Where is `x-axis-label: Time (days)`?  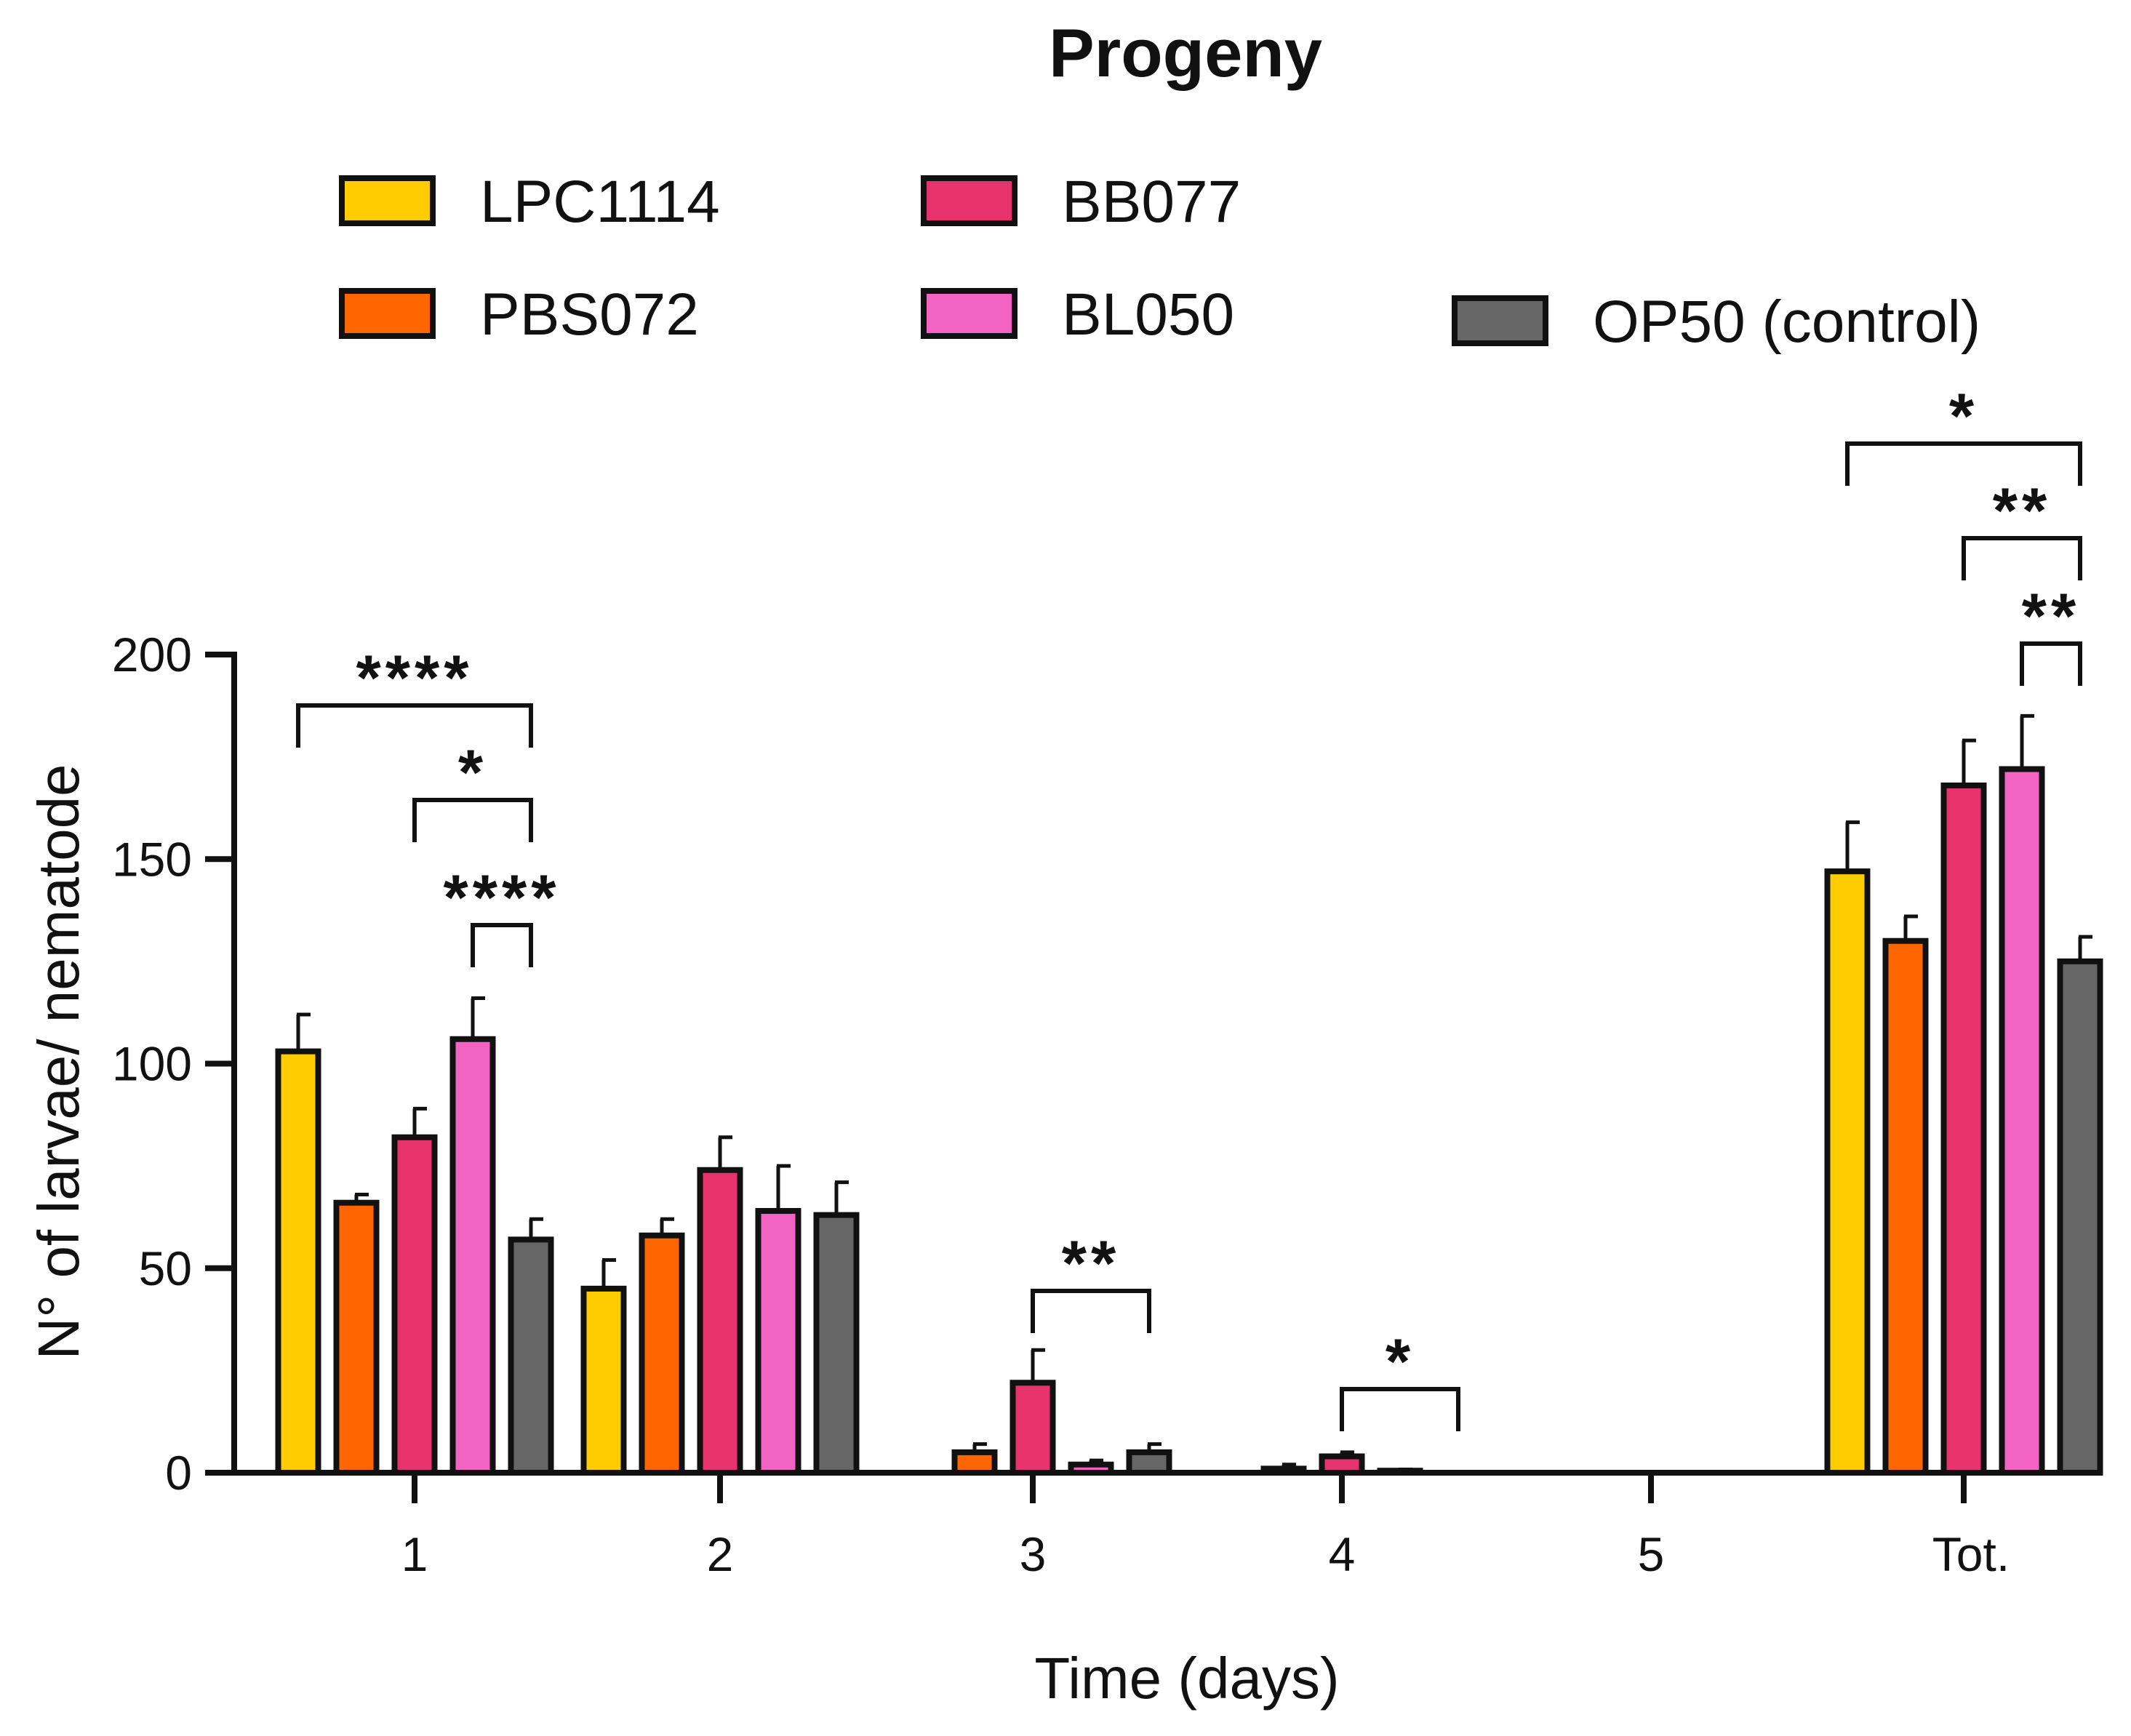
x-axis-label: Time (days) is located at coordinates (1187, 1678).